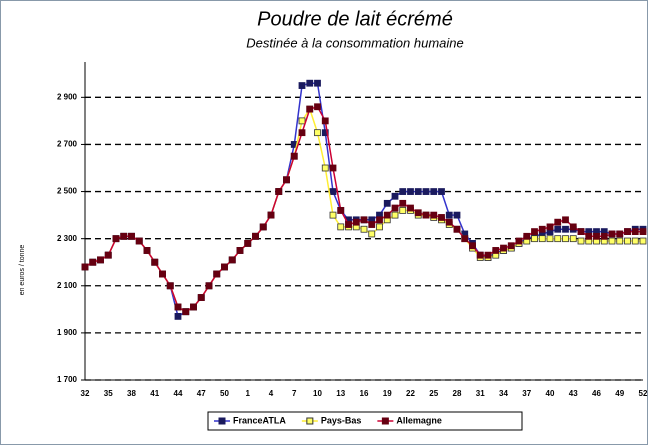  Describe the element at coordinates (201, 393) in the screenshot. I see `x-tick-label: 47` at that location.